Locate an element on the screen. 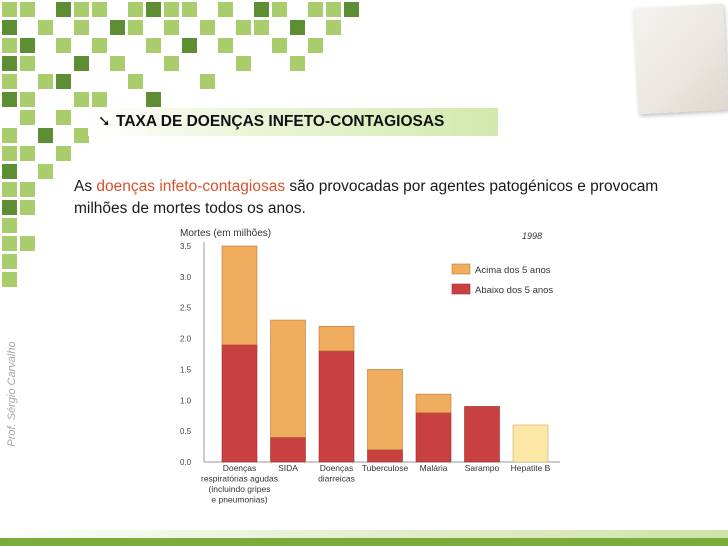 Image resolution: width=728 pixels, height=546 pixels. intro-text-start: As is located at coordinates (85, 186).